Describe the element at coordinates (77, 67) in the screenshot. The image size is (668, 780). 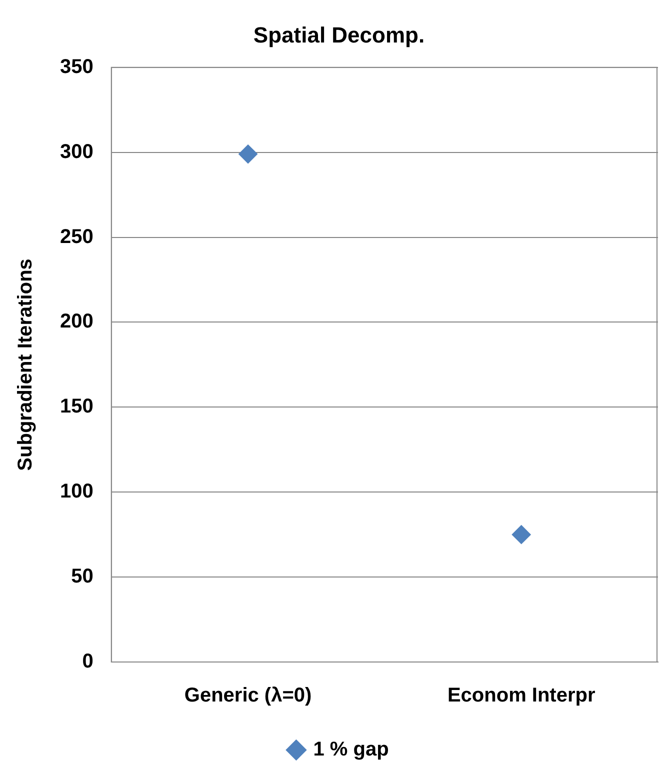
I see `y-tick-label: 350` at that location.